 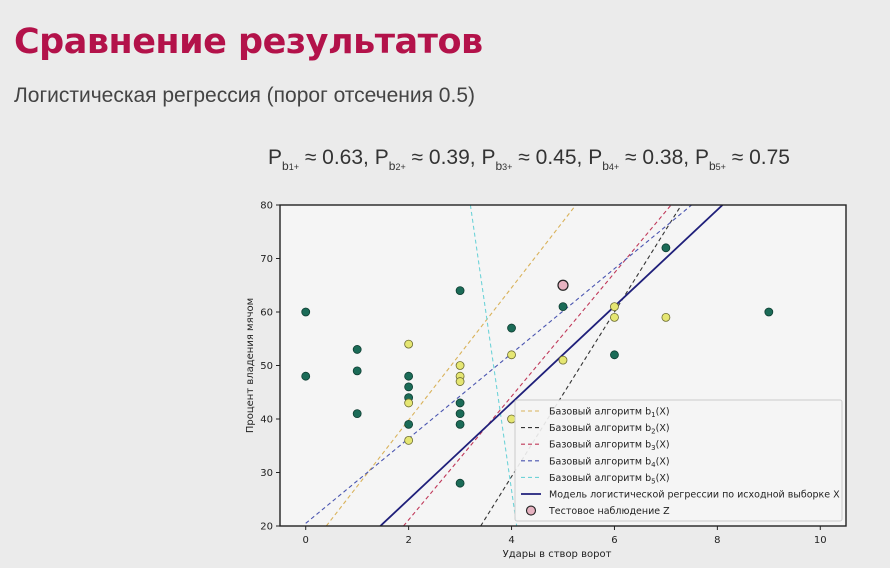 What do you see at coordinates (266, 473) in the screenshot?
I see `y-tick-label-1: 30` at bounding box center [266, 473].